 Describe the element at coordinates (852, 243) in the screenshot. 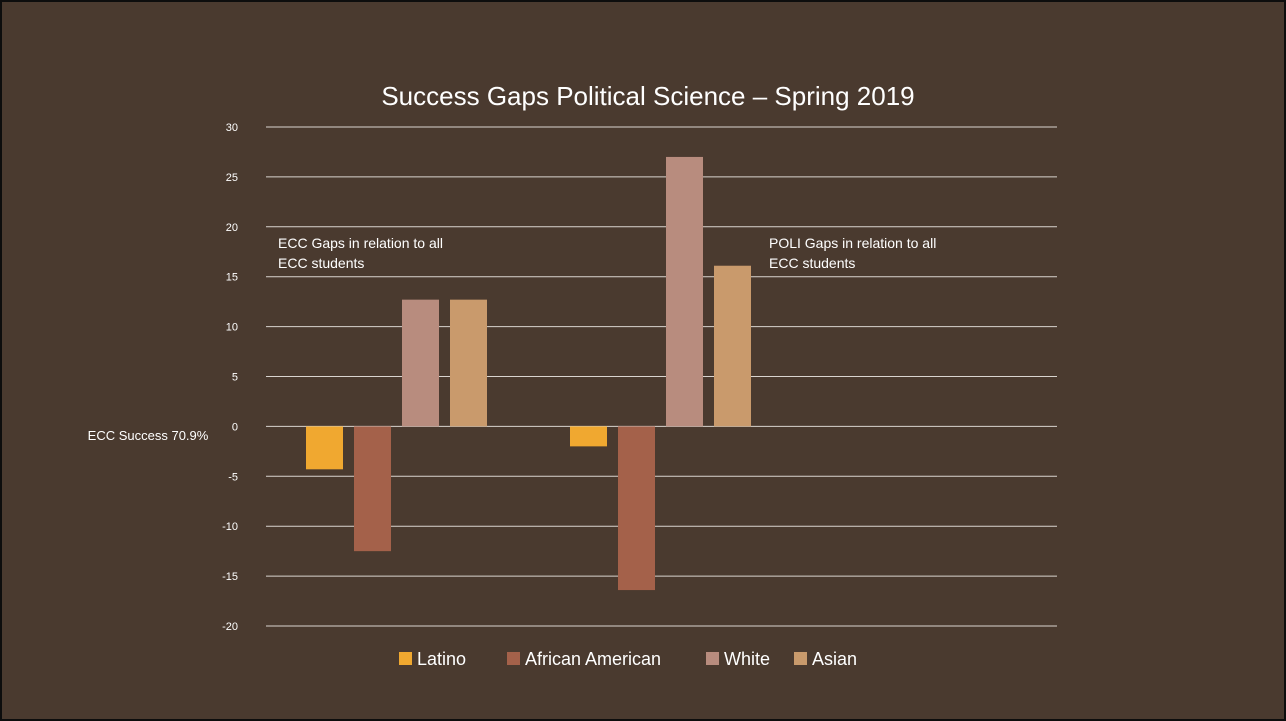

I see `category-label: POLI Gaps in relation to all` at that location.